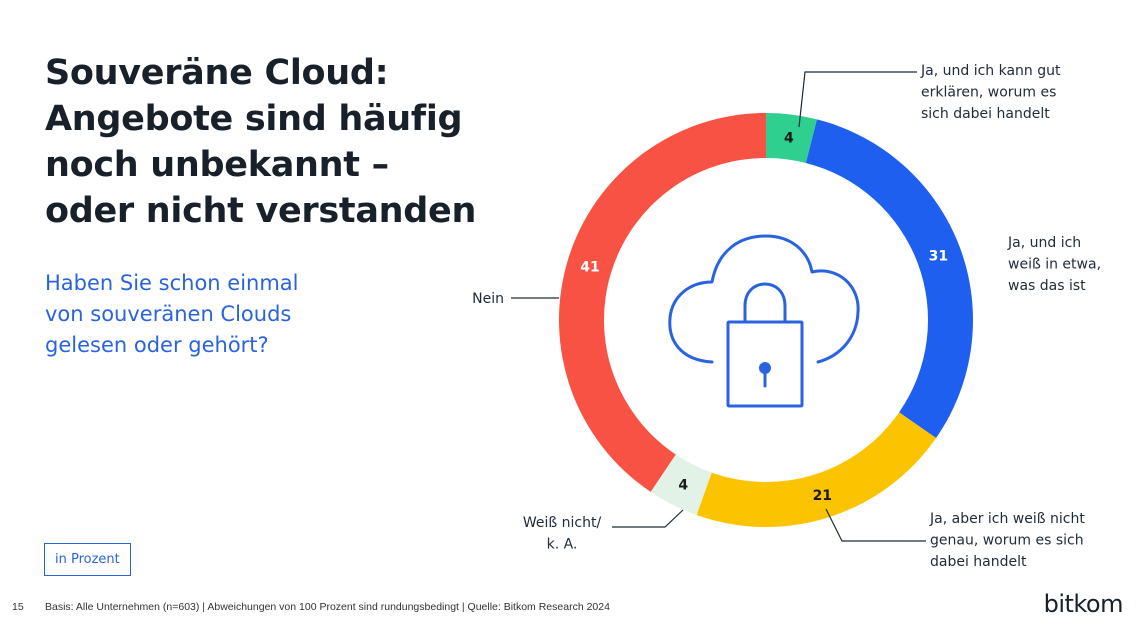  Describe the element at coordinates (1083, 604) in the screenshot. I see `brand-logo: bitkom` at that location.